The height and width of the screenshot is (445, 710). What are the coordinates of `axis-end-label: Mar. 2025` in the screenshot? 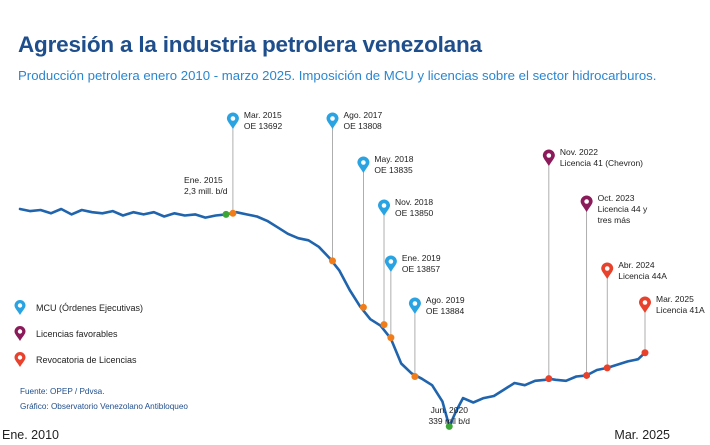 It's located at (642, 435).